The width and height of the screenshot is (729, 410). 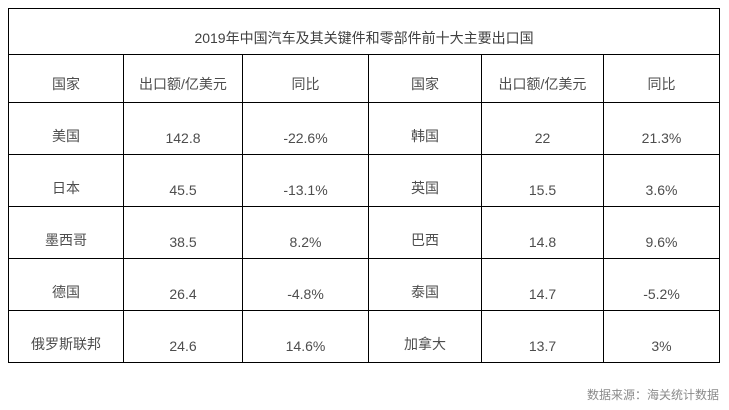 I want to click on table-title-row: 2019年中国汽车及其关键件和零部件前十大主要出口国, so click(x=364, y=31).